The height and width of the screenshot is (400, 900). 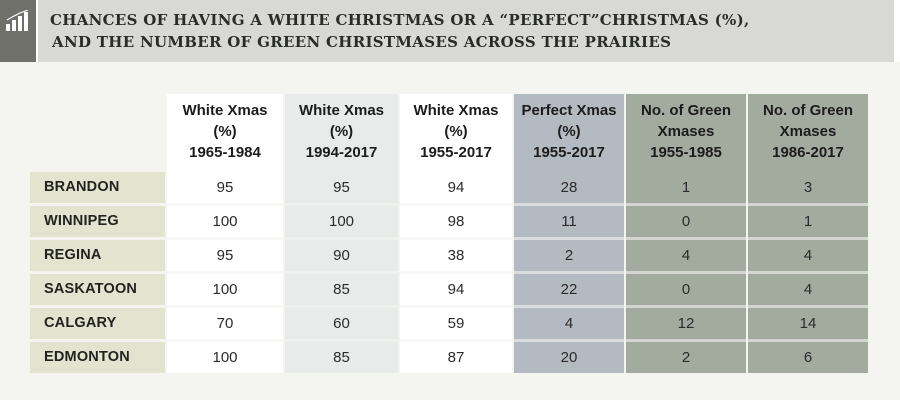 What do you see at coordinates (808, 152) in the screenshot?
I see `column-header-line: 1986-2017` at bounding box center [808, 152].